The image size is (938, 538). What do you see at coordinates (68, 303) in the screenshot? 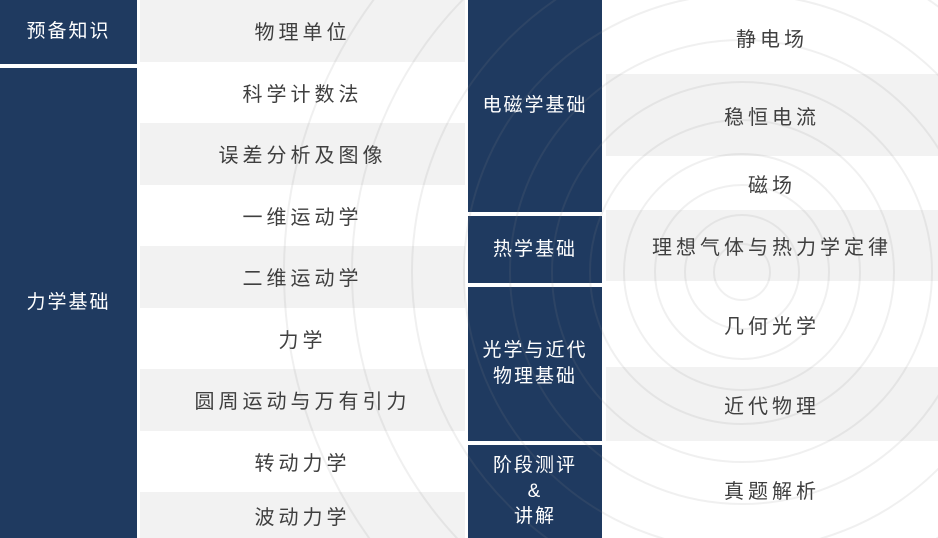
I see `category-mechanics-foundation: 力学基础` at bounding box center [68, 303].